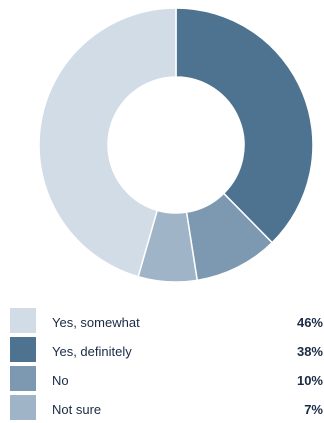  What do you see at coordinates (167, 350) in the screenshot?
I see `legend-item: Yes, definitely 38%` at bounding box center [167, 350].